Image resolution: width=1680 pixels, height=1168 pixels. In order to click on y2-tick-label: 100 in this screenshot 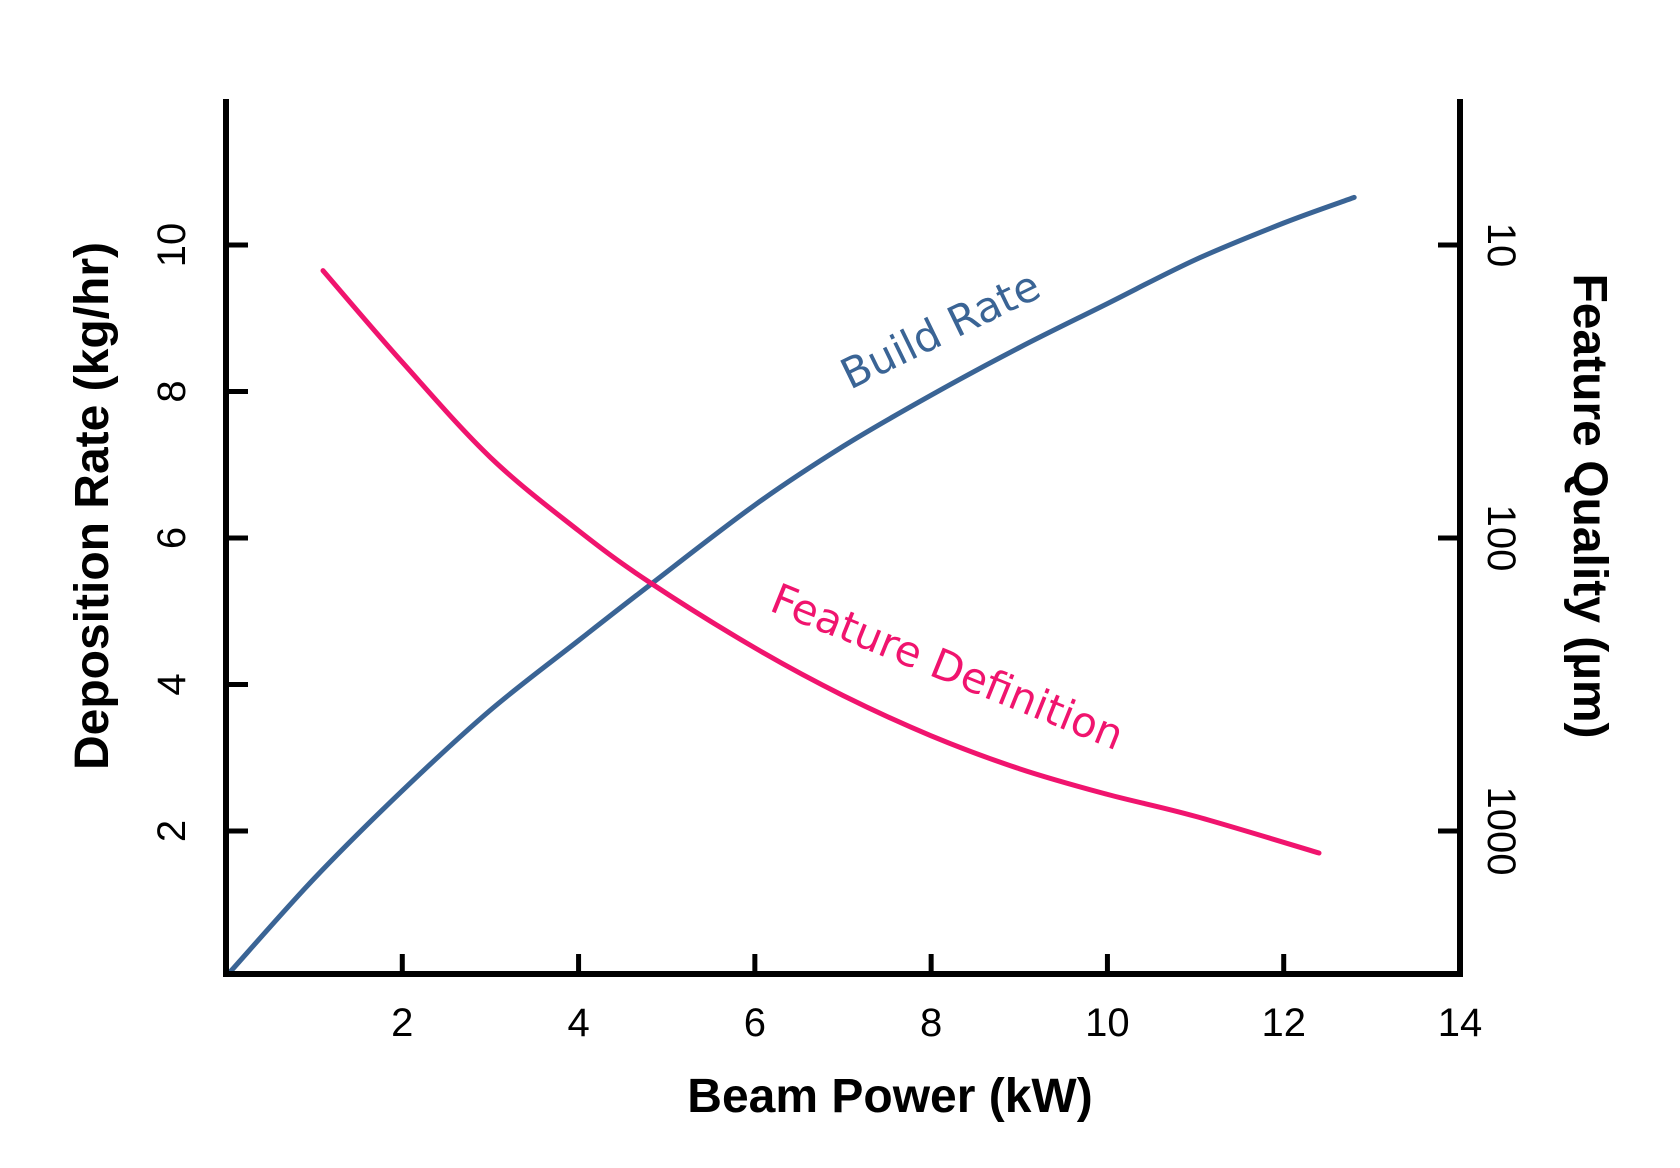, I will do `click(1501, 538)`.